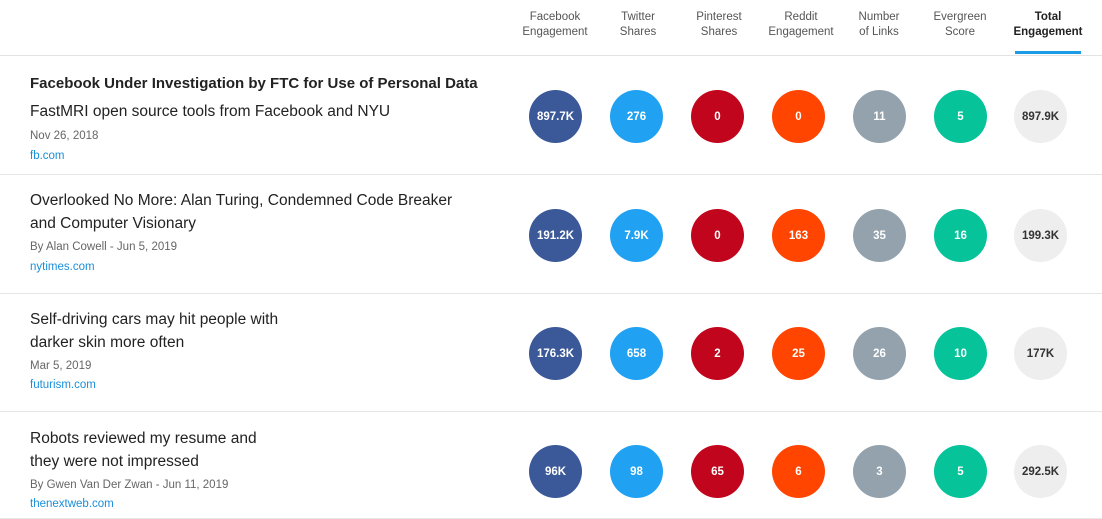  What do you see at coordinates (879, 235) in the screenshot?
I see `number-of-links-circle: 35` at bounding box center [879, 235].